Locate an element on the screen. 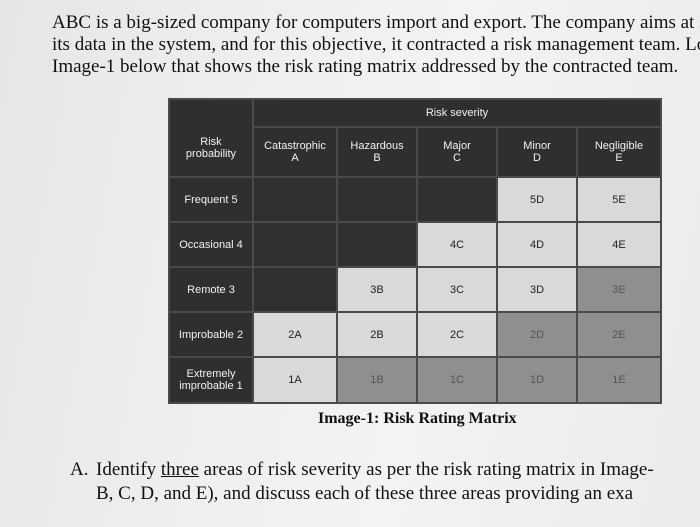 The width and height of the screenshot is (700, 527). column-name: Negligible is located at coordinates (619, 146).